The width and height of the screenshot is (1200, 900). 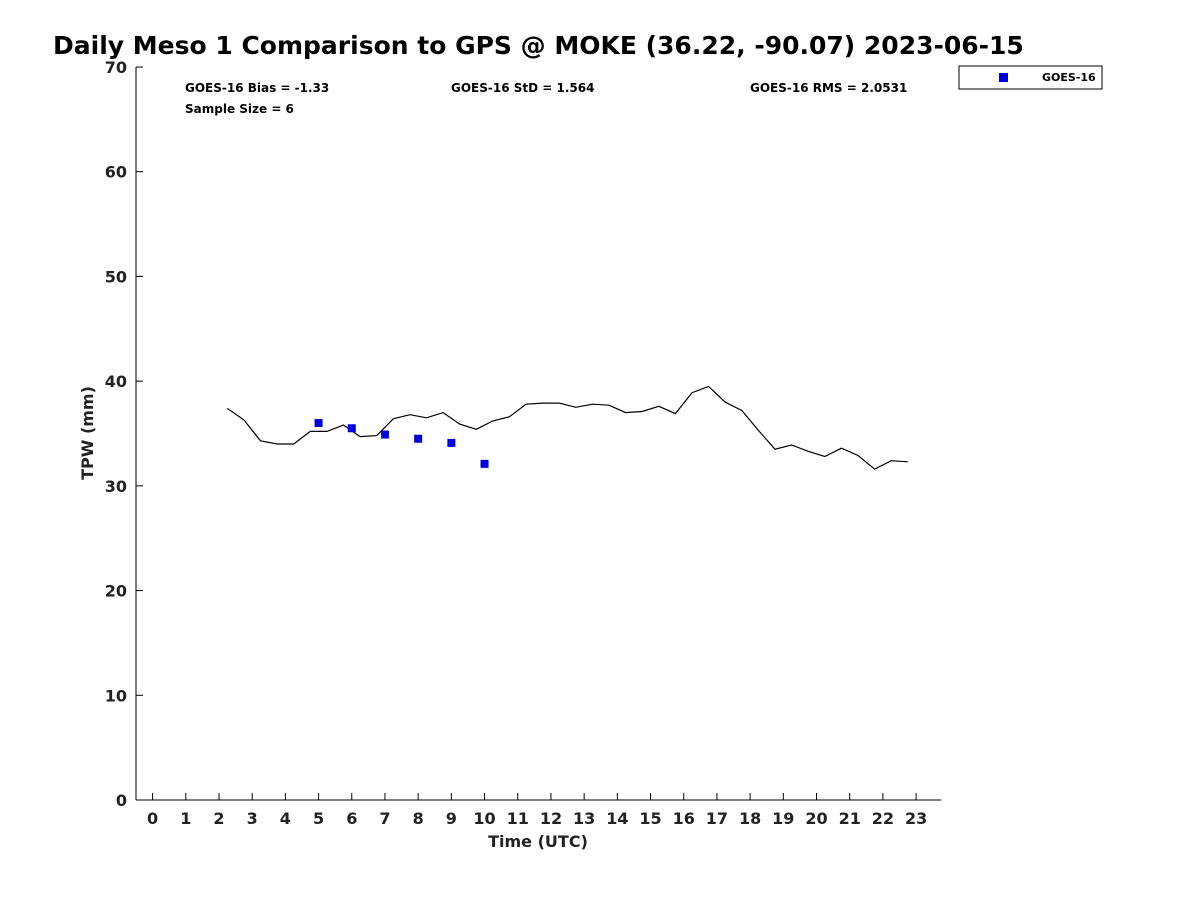 I want to click on stat-std: GOES-16 StD = 1.564, so click(x=522, y=88).